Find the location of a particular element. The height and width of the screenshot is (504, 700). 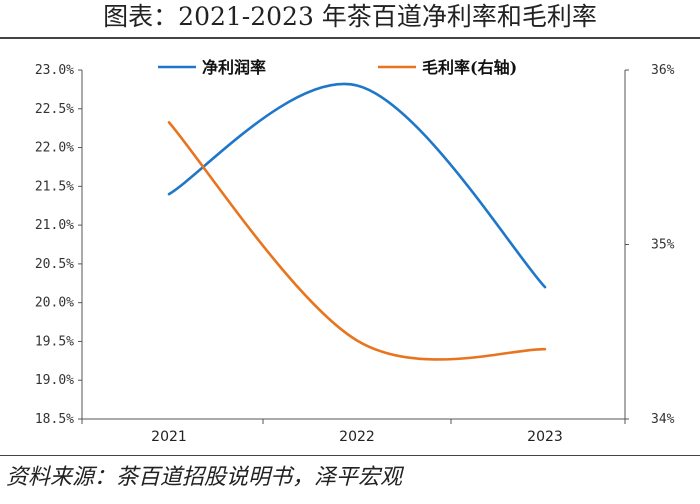

legend-label-2: 毛利率(右轴) is located at coordinates (469, 67).